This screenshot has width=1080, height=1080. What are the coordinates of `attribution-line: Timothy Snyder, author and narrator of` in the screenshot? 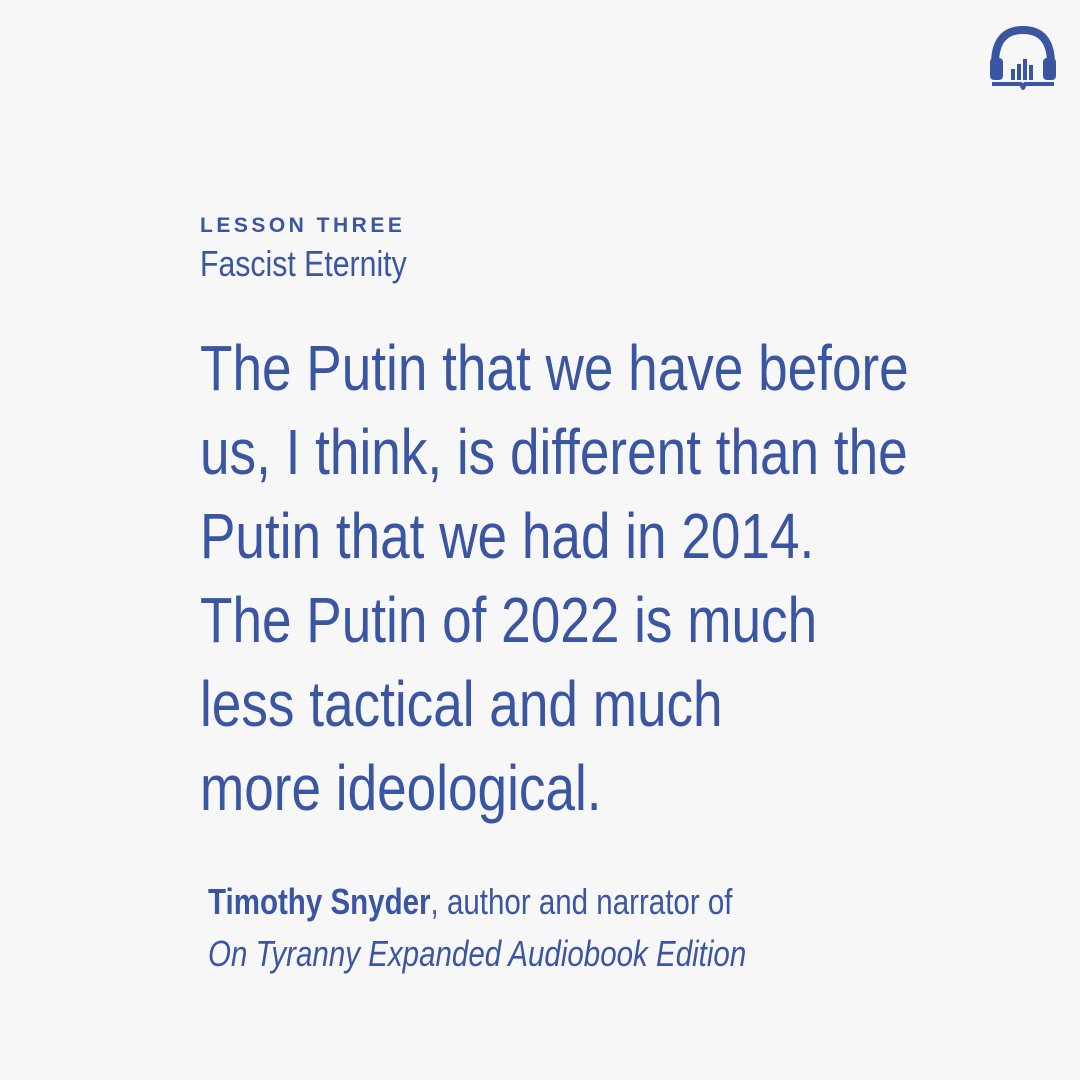 It's located at (544, 902).